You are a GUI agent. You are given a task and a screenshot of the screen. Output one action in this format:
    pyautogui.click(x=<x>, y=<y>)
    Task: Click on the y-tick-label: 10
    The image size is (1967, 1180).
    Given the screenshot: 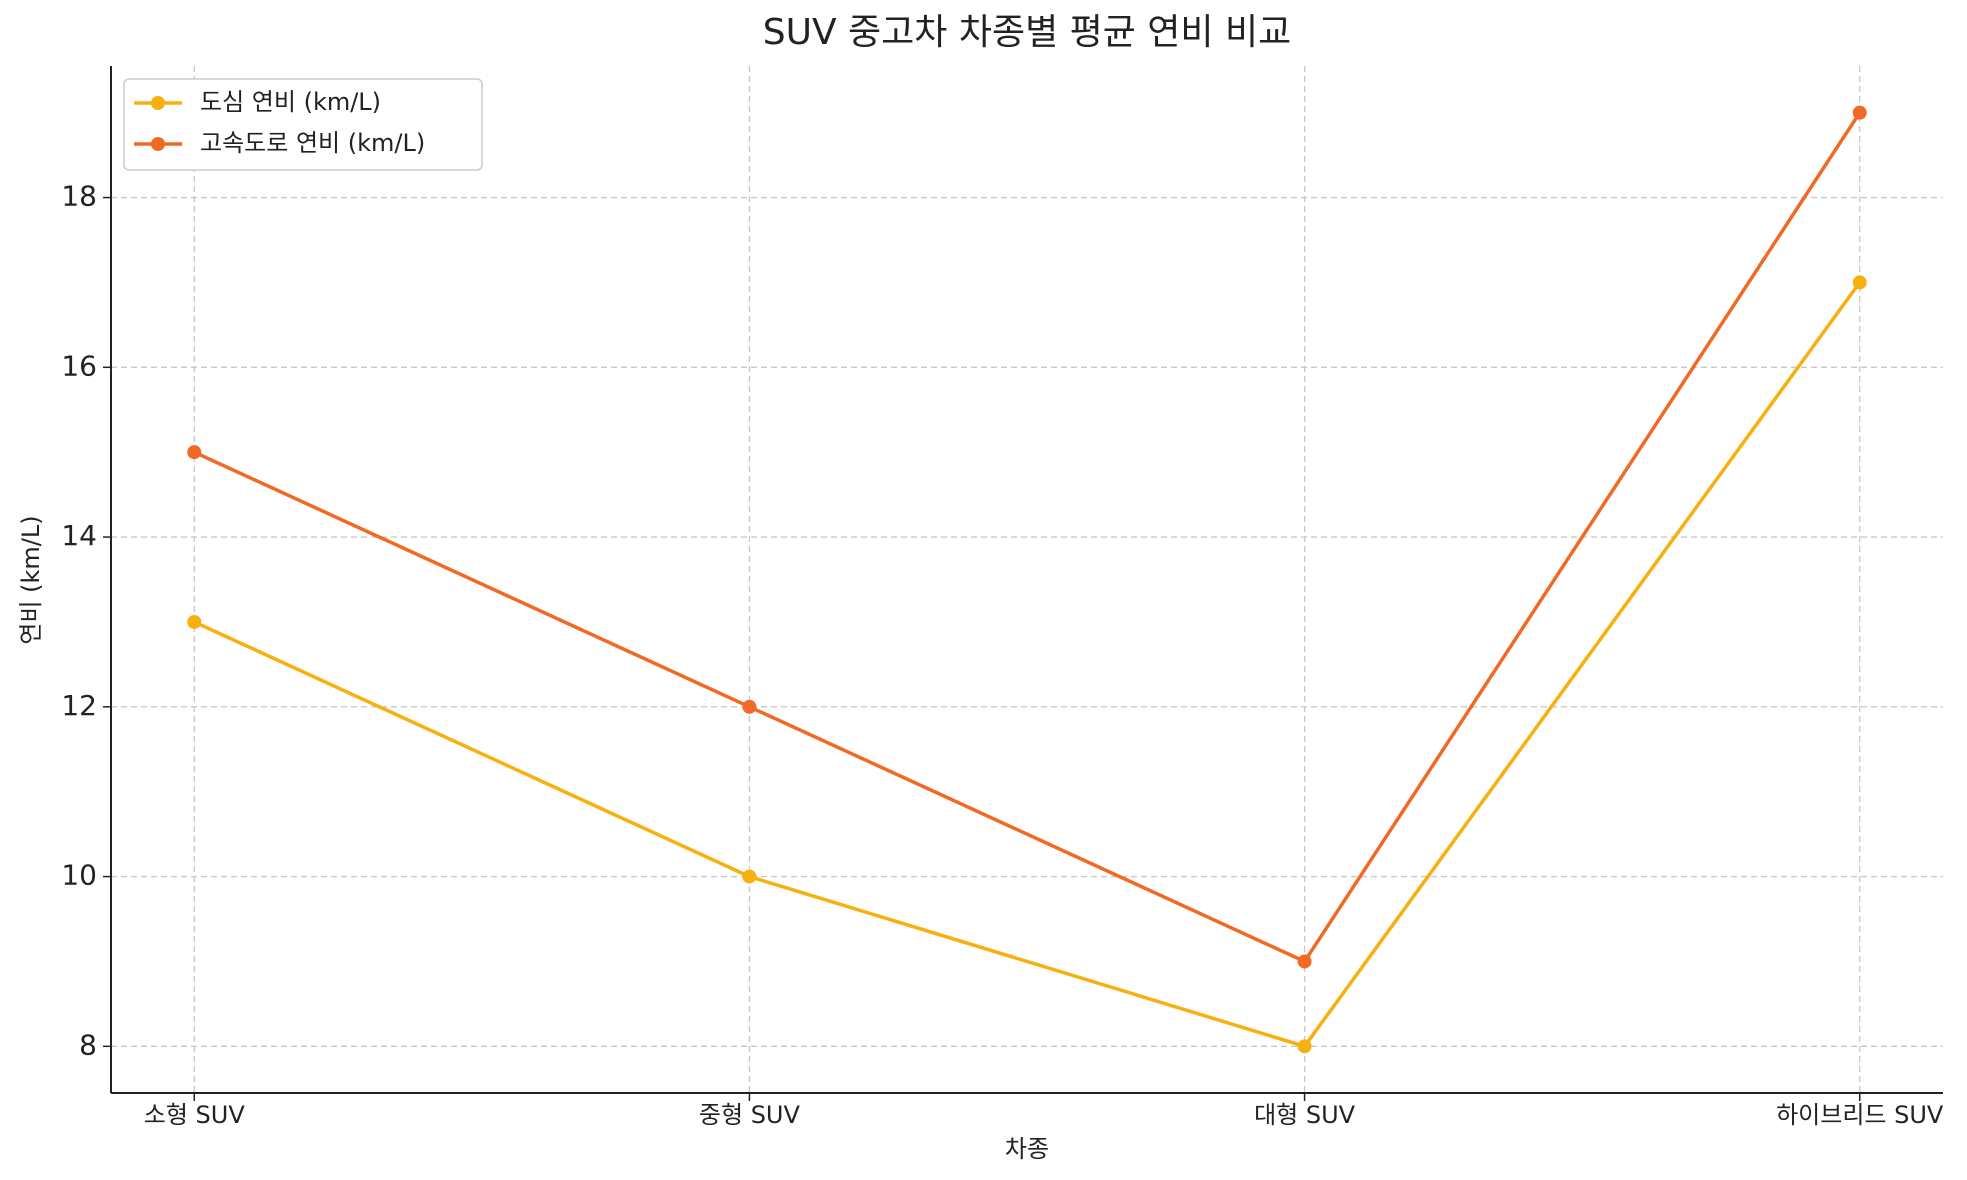 What is the action you would take?
    pyautogui.click(x=79, y=875)
    